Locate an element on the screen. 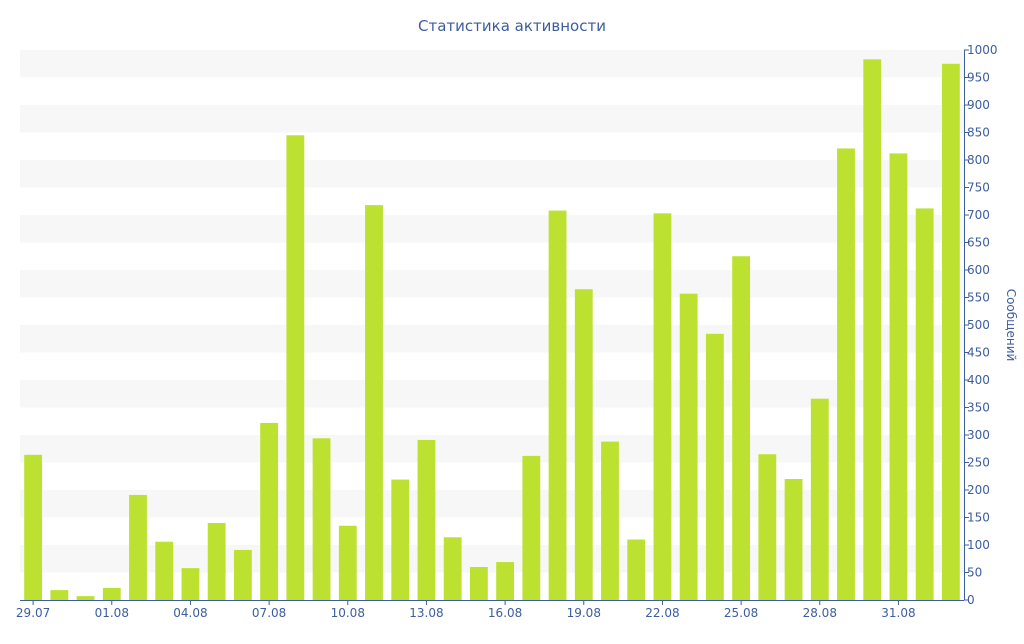 The height and width of the screenshot is (644, 1024). bar-23.08 is located at coordinates (688, 446).